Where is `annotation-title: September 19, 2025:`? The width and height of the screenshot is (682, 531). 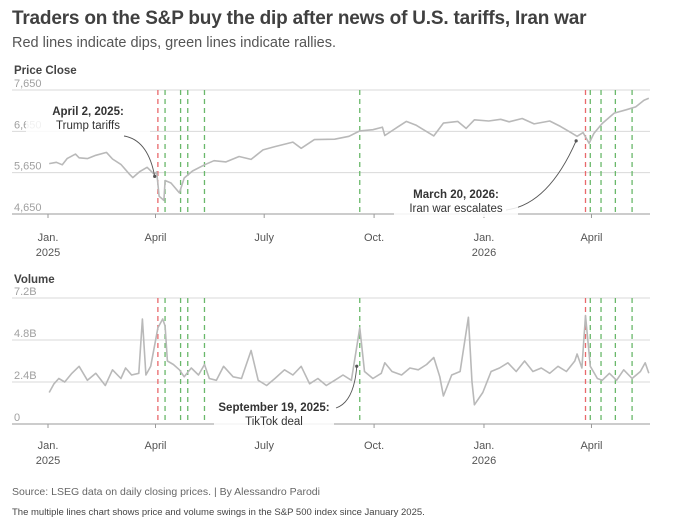
annotation-title: September 19, 2025: is located at coordinates (273, 408).